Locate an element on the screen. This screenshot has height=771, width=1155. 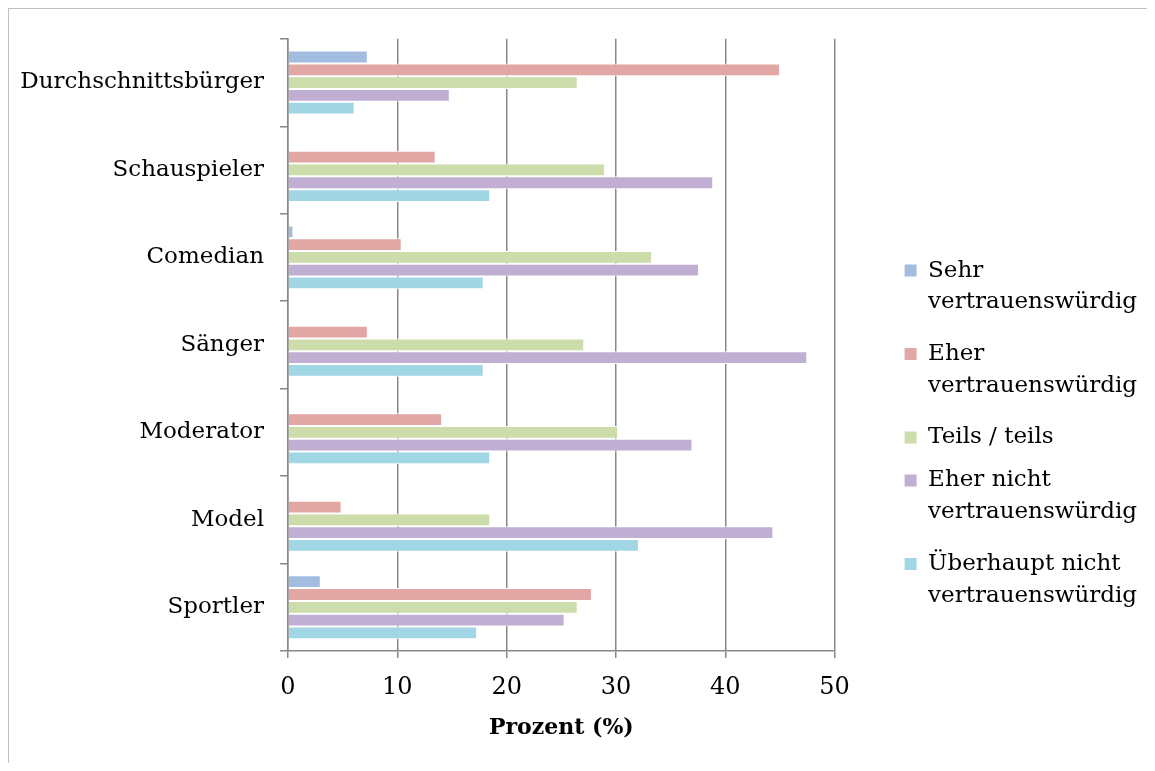
y-tick-label: Schauspieler is located at coordinates (188, 167).